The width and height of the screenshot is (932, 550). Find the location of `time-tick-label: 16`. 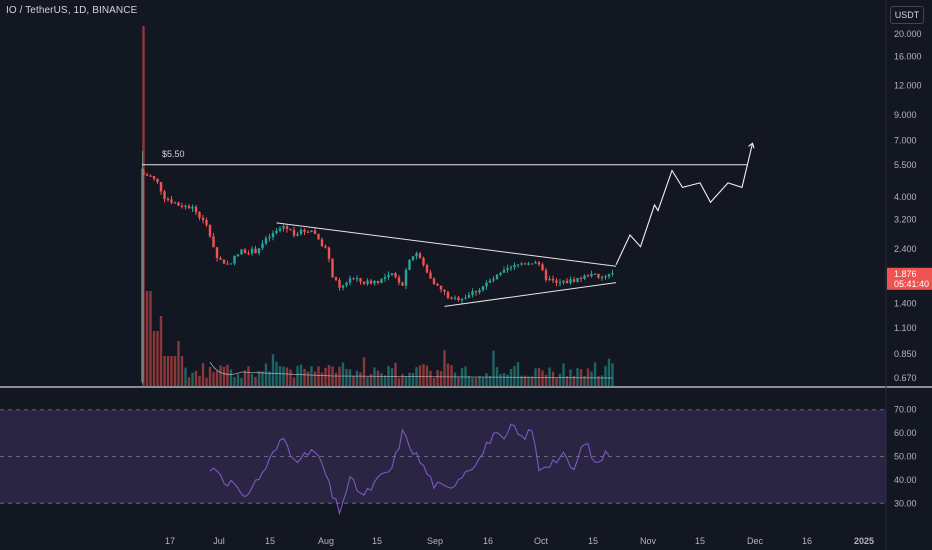

time-tick-label: 16 is located at coordinates (488, 541).